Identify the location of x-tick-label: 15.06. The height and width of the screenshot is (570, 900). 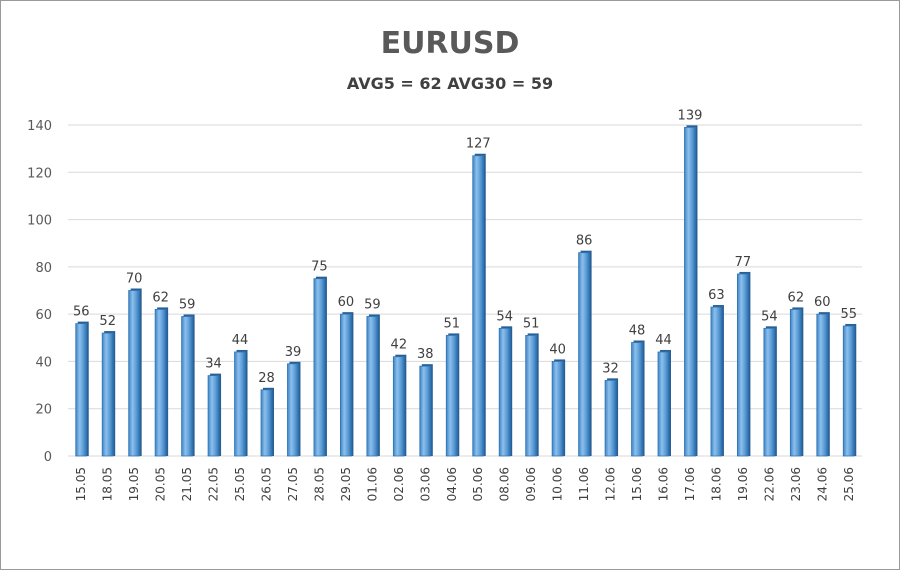
(637, 484).